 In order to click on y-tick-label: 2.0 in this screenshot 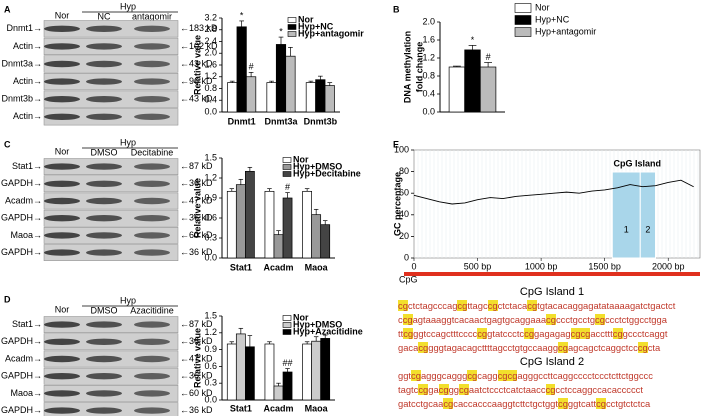, I will do `click(428, 21)`.